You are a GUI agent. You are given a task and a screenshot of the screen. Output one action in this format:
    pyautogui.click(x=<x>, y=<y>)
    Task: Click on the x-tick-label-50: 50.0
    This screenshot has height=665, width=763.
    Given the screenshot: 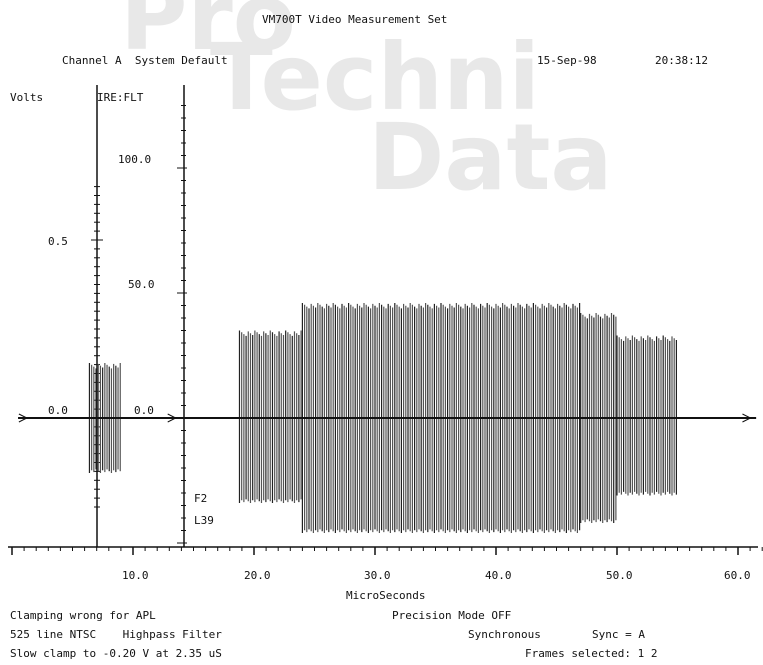 What is the action you would take?
    pyautogui.click(x=619, y=575)
    